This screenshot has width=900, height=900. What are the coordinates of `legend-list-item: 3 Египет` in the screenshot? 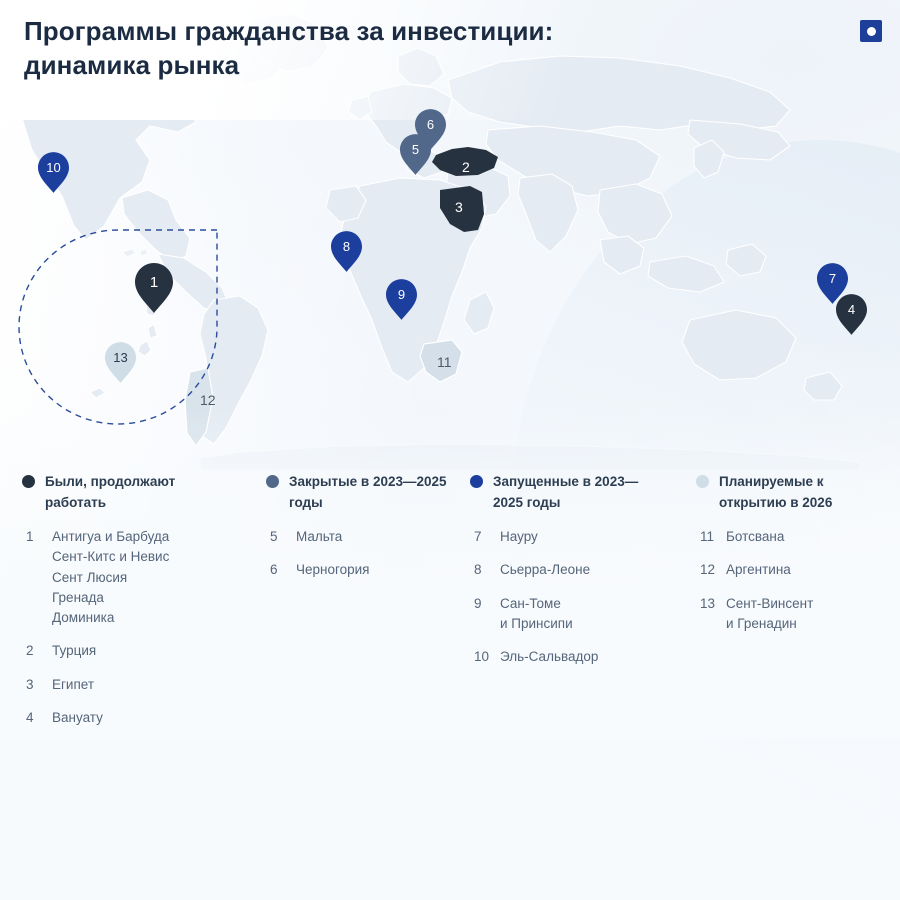 It's located at (142, 685).